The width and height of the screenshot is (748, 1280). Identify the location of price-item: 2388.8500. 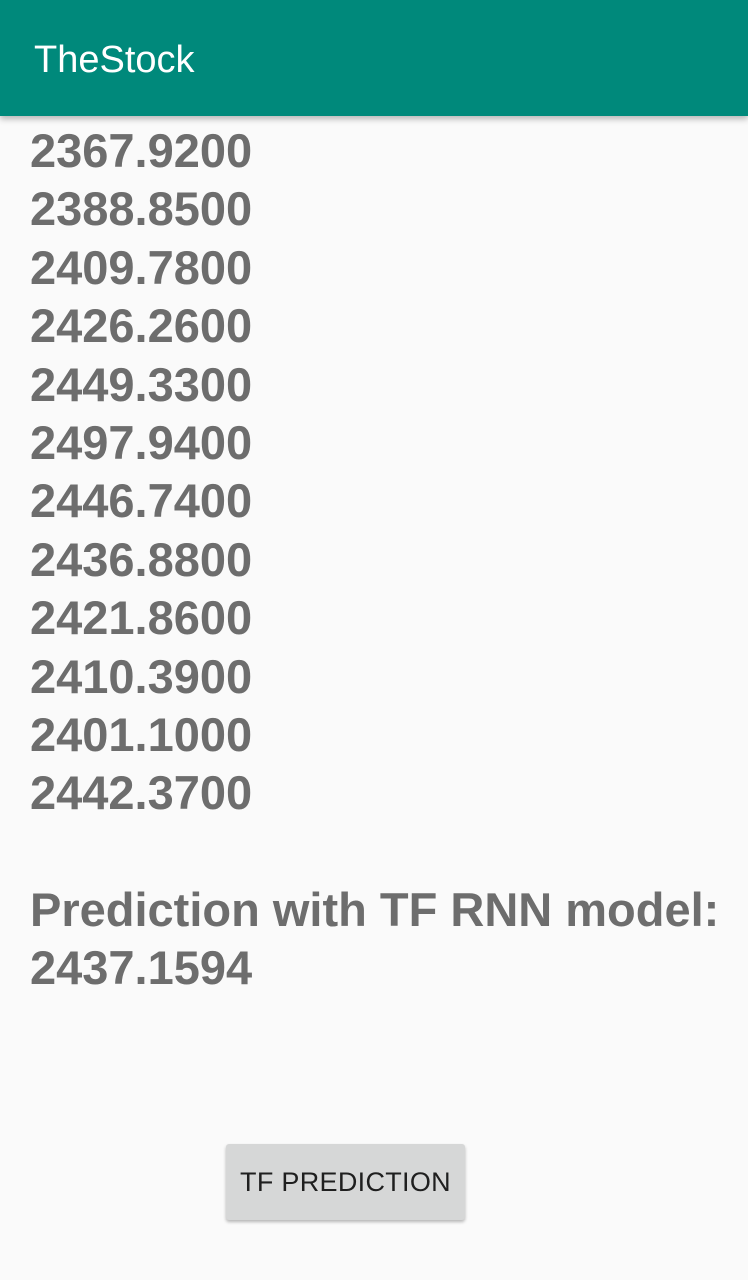
(141, 209).